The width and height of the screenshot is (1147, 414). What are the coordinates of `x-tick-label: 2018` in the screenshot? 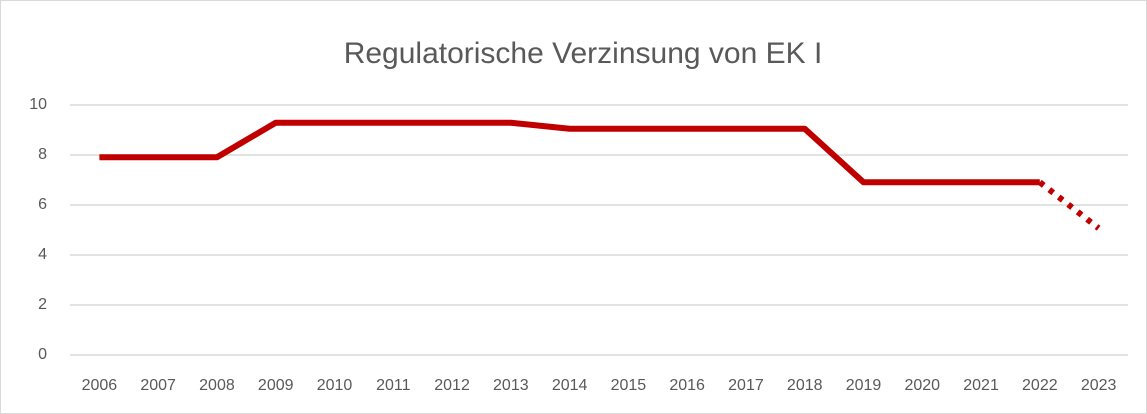 It's located at (805, 385).